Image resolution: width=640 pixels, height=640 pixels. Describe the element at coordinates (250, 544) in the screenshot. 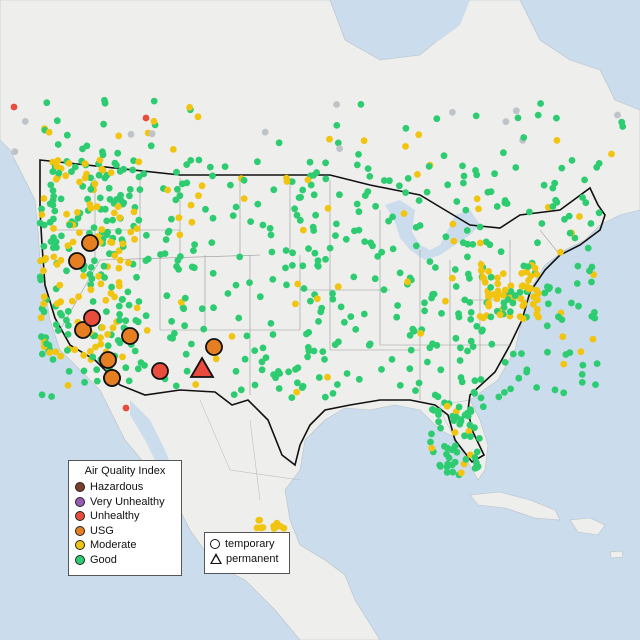

I see `legend-label: temporary` at that location.